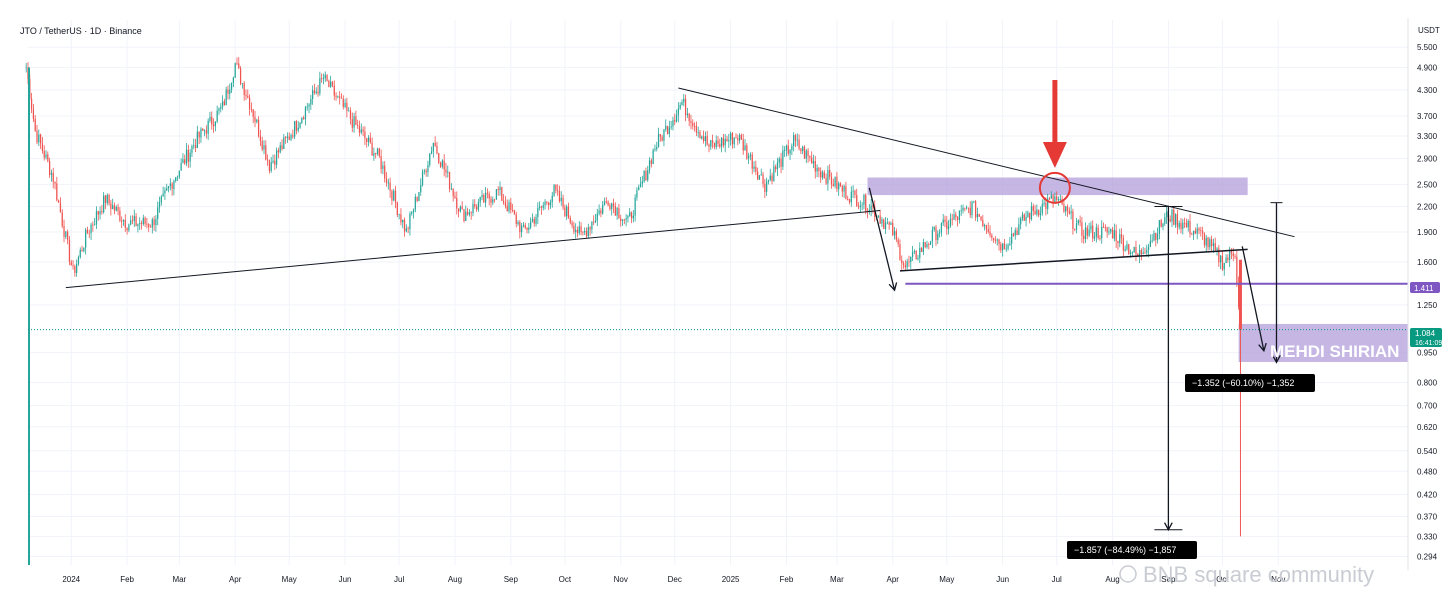 Image resolution: width=1444 pixels, height=598 pixels. I want to click on price-tick-label: 2.200, so click(1427, 207).